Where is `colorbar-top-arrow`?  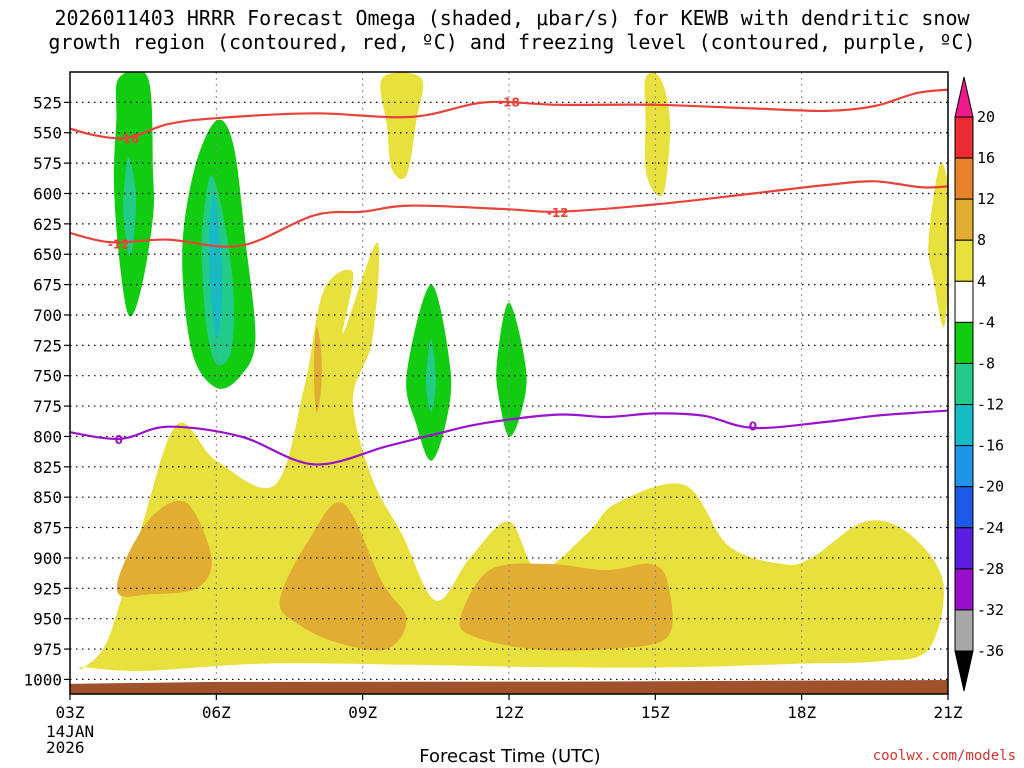
colorbar-top-arrow is located at coordinates (964, 97).